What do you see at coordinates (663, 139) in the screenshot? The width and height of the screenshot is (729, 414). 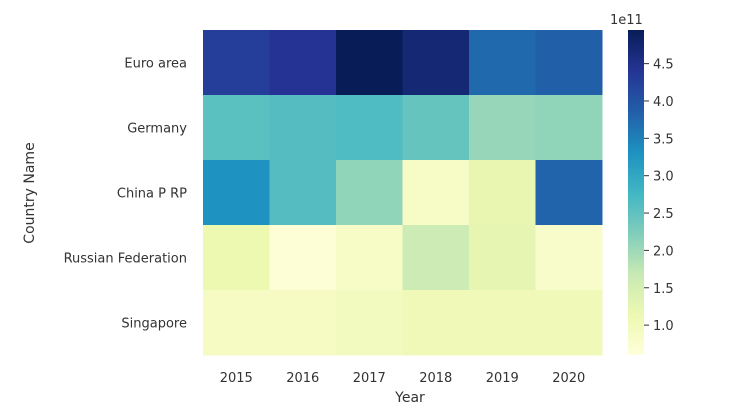 I see `colorbar-tick-label: 3.5` at bounding box center [663, 139].